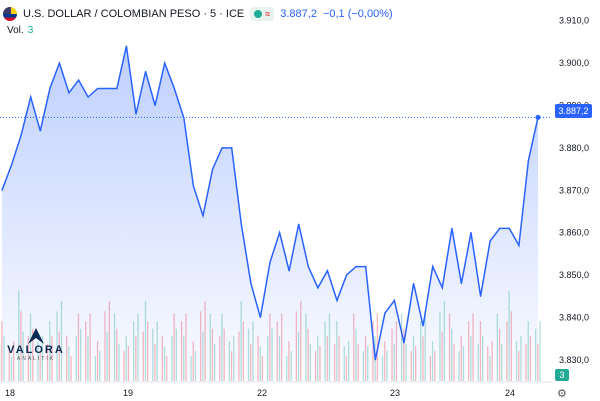  I want to click on settings-gear-icon: ⚙, so click(562, 394).